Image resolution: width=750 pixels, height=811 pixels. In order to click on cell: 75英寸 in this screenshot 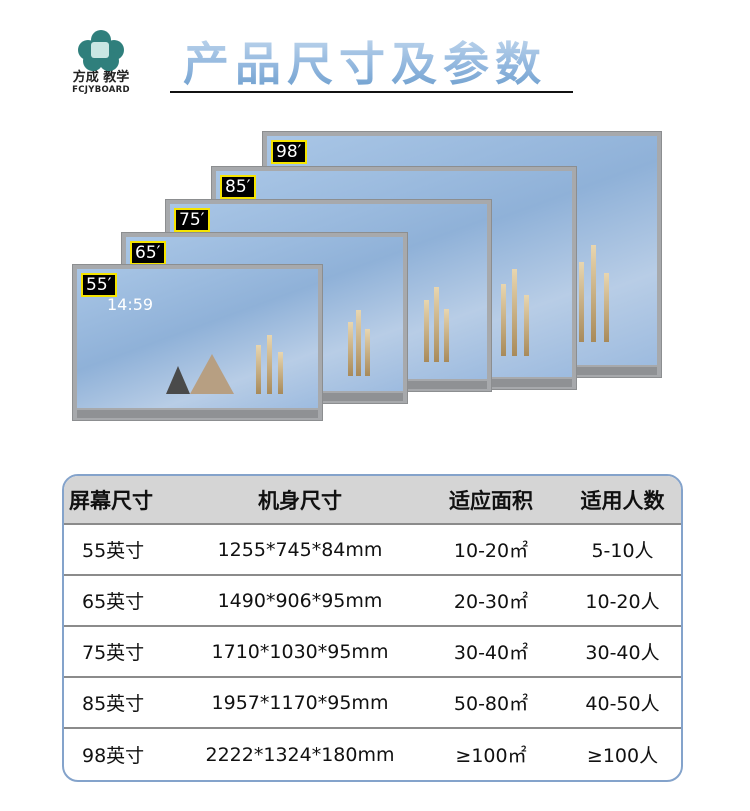, I will do `click(113, 653)`.